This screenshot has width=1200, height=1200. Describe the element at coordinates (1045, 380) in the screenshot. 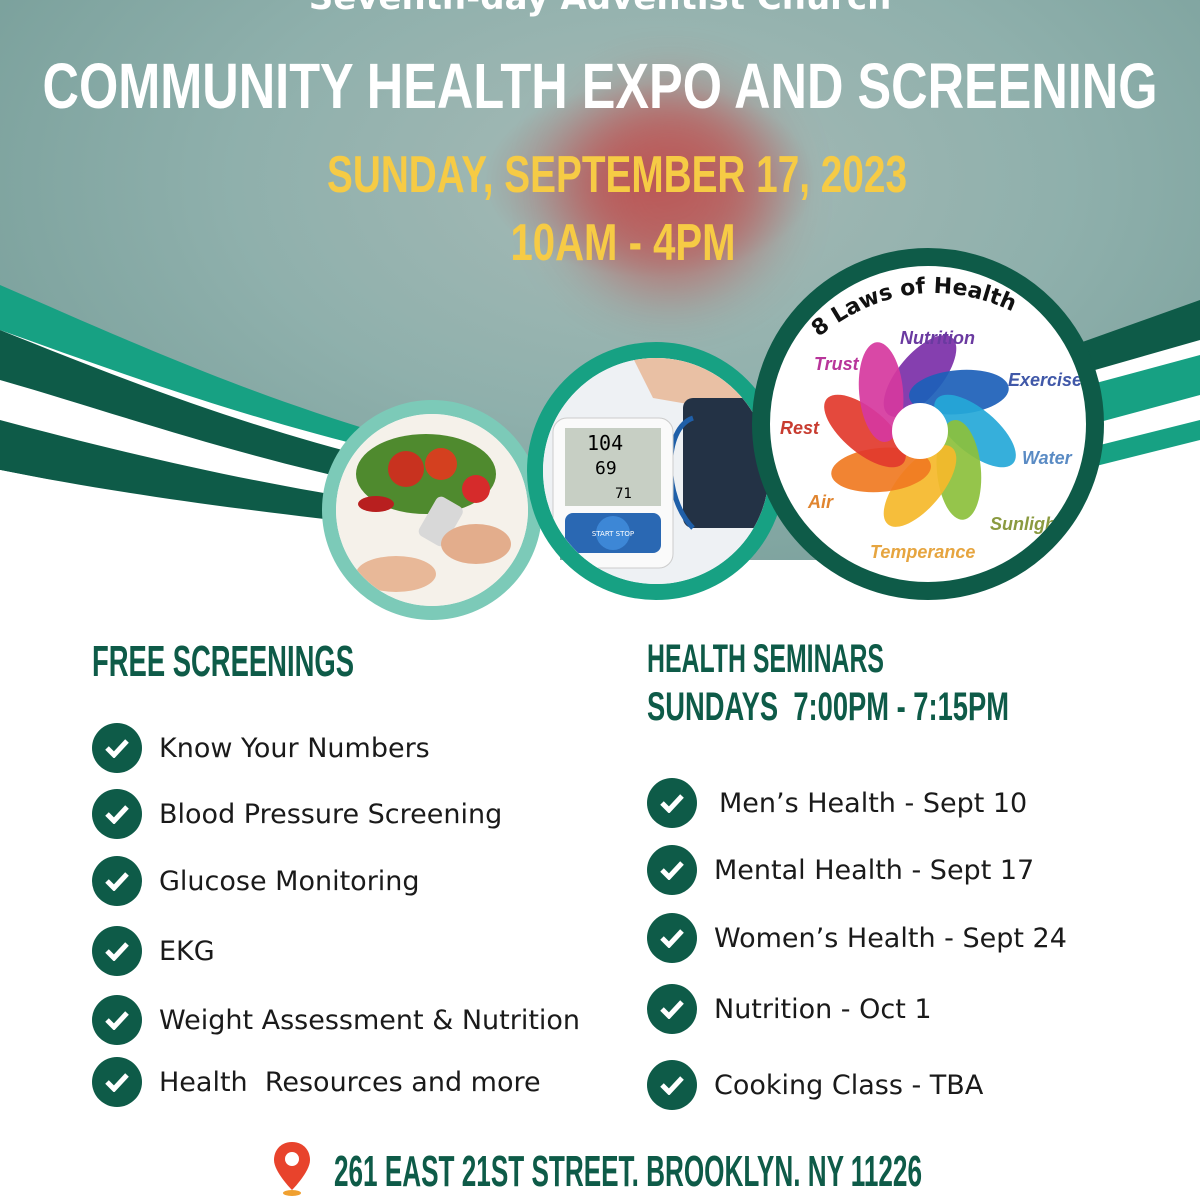

I see `law-exercise: Exercise` at that location.